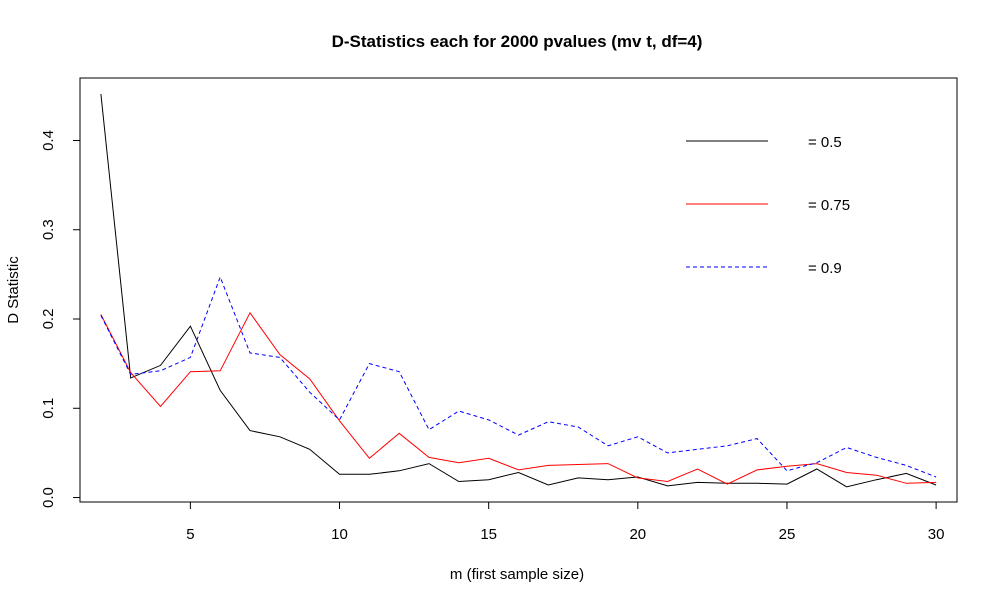 This screenshot has width=996, height=601. I want to click on x-axis-label: m (first sample size), so click(517, 574).